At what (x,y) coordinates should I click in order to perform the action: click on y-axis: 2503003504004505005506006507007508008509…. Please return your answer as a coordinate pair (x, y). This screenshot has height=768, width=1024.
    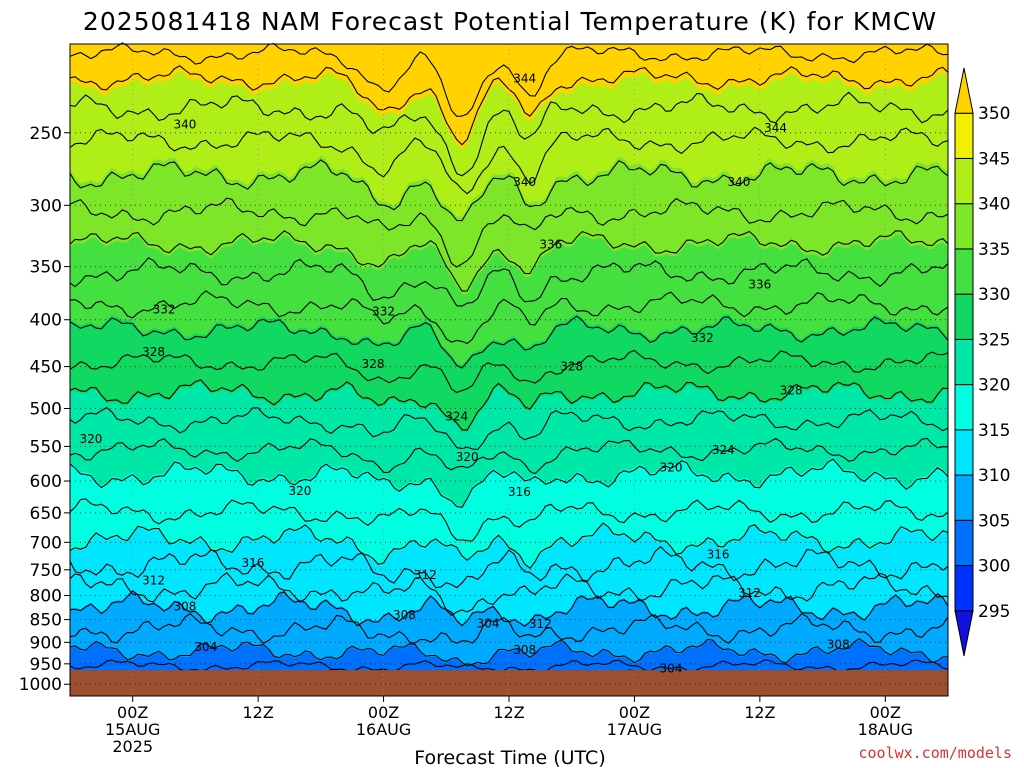
    Looking at the image, I should click on (44, 409).